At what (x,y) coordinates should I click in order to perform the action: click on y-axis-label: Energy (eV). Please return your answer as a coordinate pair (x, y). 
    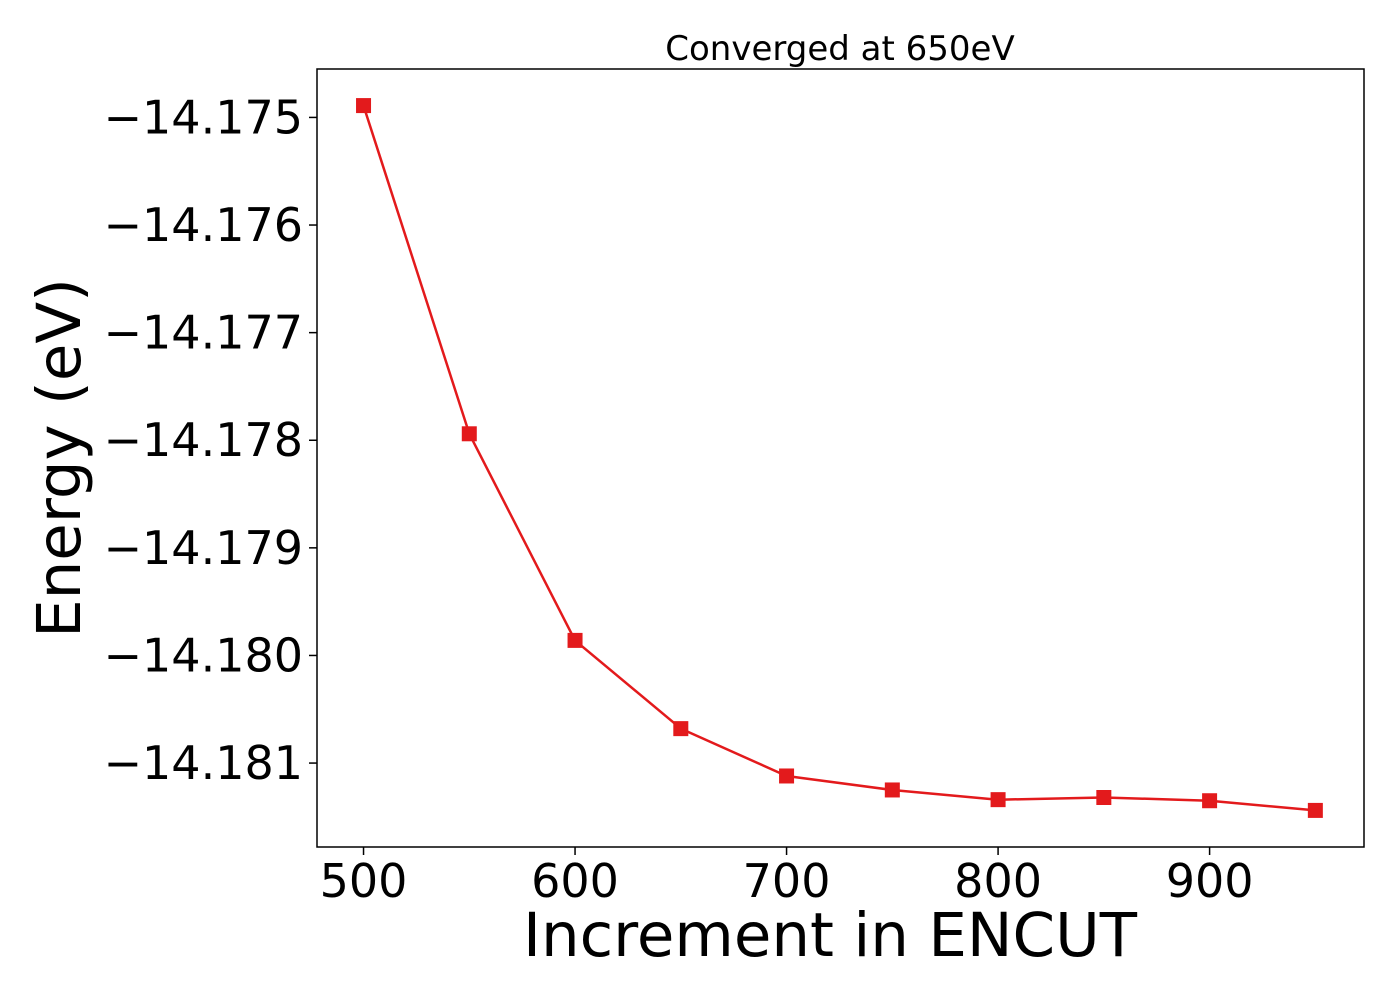
    Looking at the image, I should click on (59, 458).